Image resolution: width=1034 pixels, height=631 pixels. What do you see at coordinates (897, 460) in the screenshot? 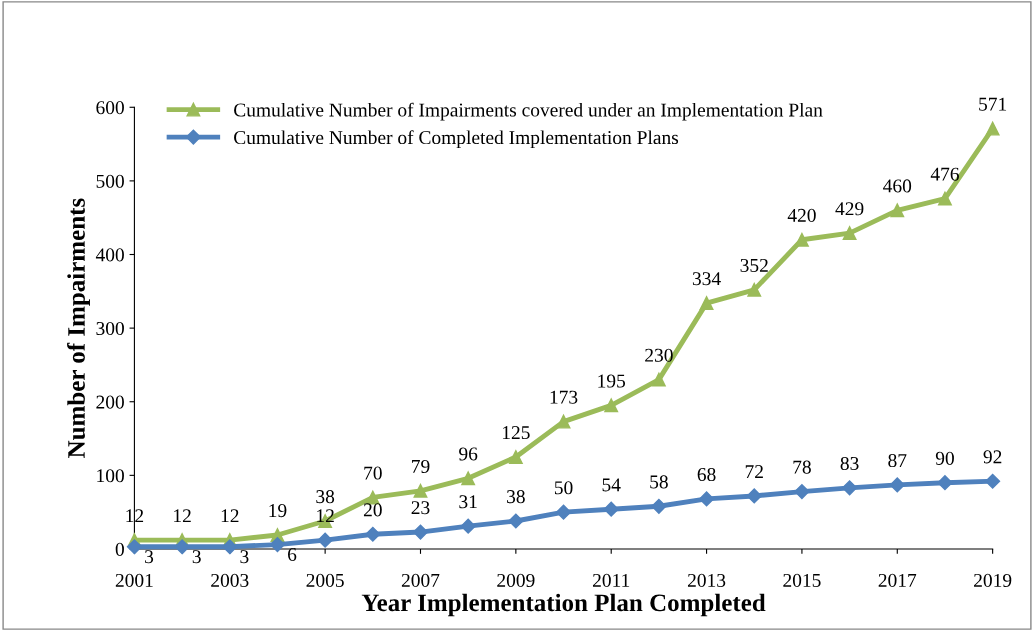
I see `data-label: 87` at bounding box center [897, 460].